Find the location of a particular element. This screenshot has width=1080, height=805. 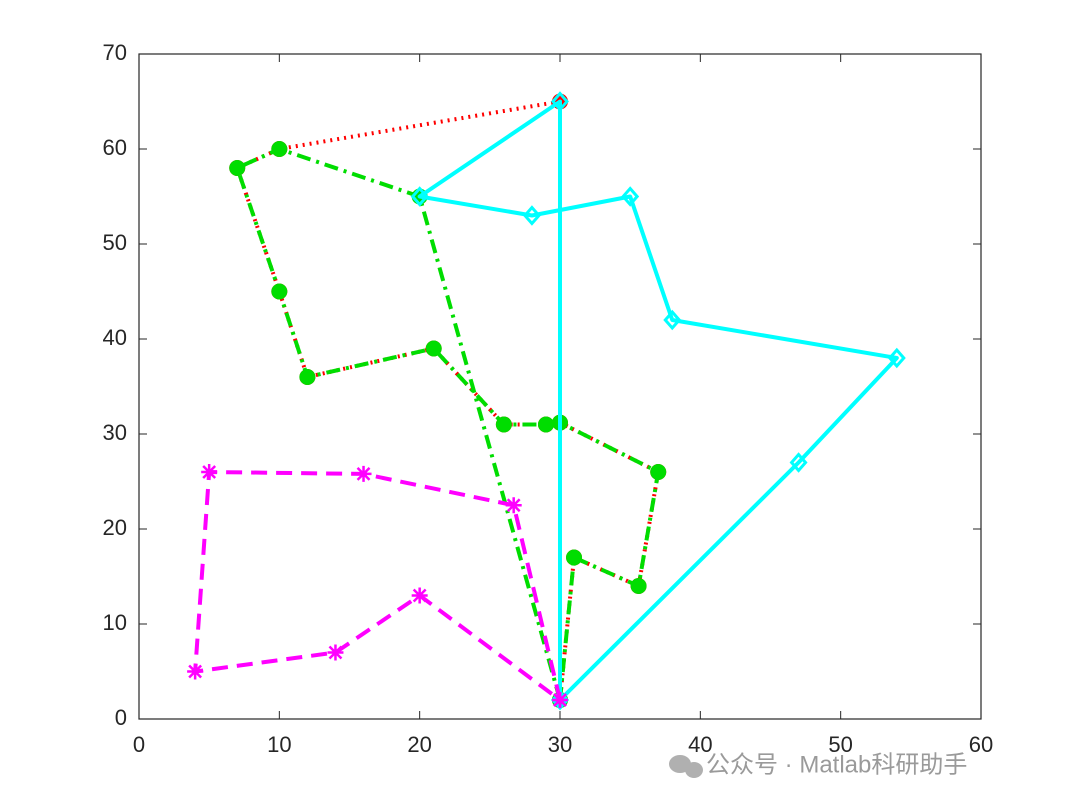

watermark-icon is located at coordinates (686, 766).